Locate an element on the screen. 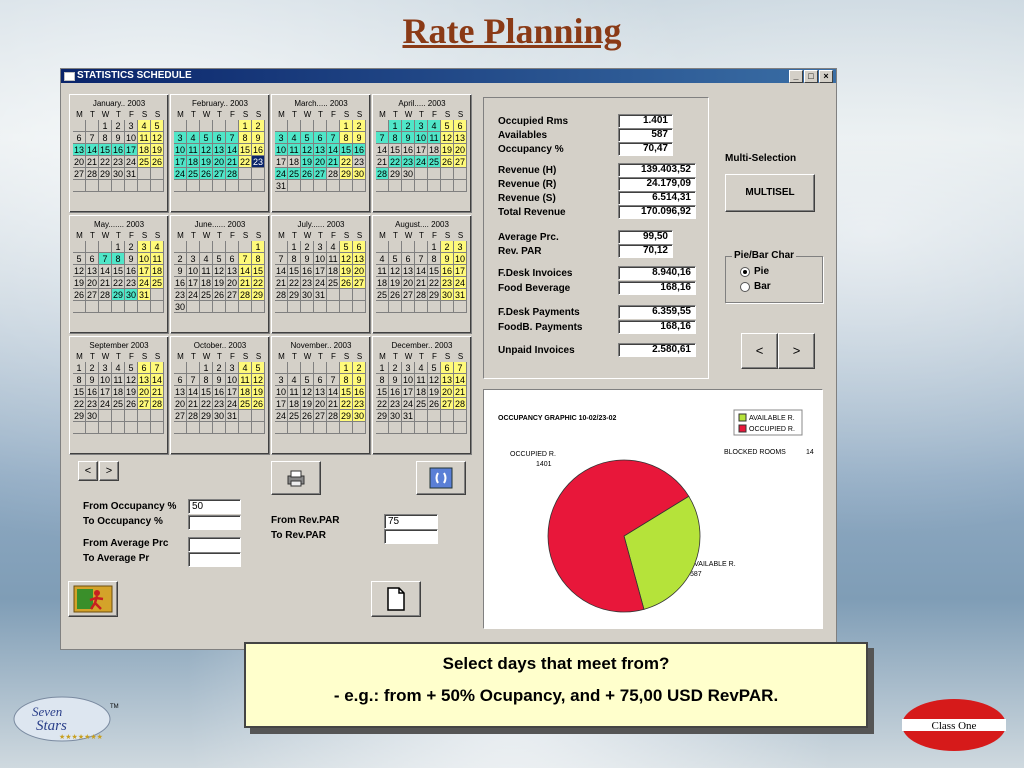  radio-pie: Pie is located at coordinates (754, 271).